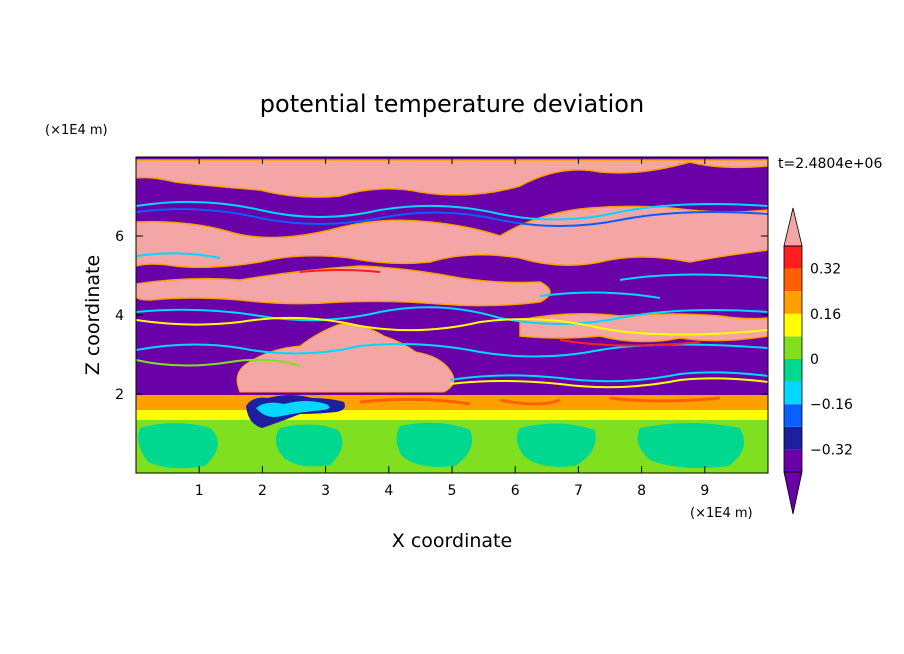 The width and height of the screenshot is (904, 654). Describe the element at coordinates (325, 491) in the screenshot. I see `x-tick-label: 3` at that location.